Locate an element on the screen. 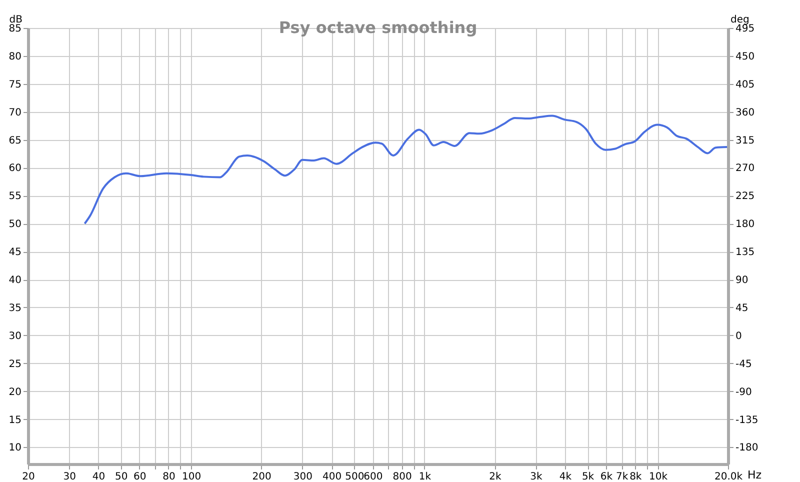 This screenshot has width=800, height=482. y2-tick-label: 225 is located at coordinates (745, 196).